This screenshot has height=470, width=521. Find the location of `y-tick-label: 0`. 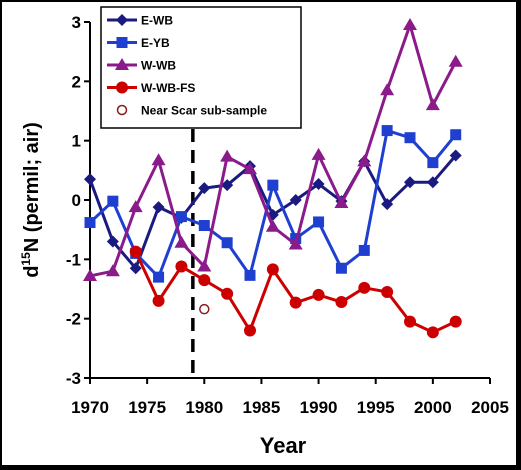

y-tick-label: 0 is located at coordinates (76, 200).